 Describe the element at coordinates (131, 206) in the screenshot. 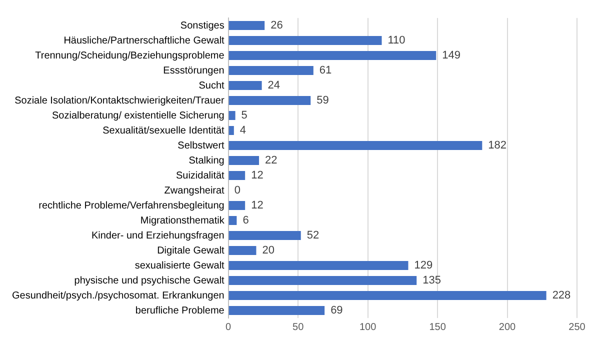

I see `y-tick-label: rechtliche Probleme/Verfahrensbegleitung` at that location.